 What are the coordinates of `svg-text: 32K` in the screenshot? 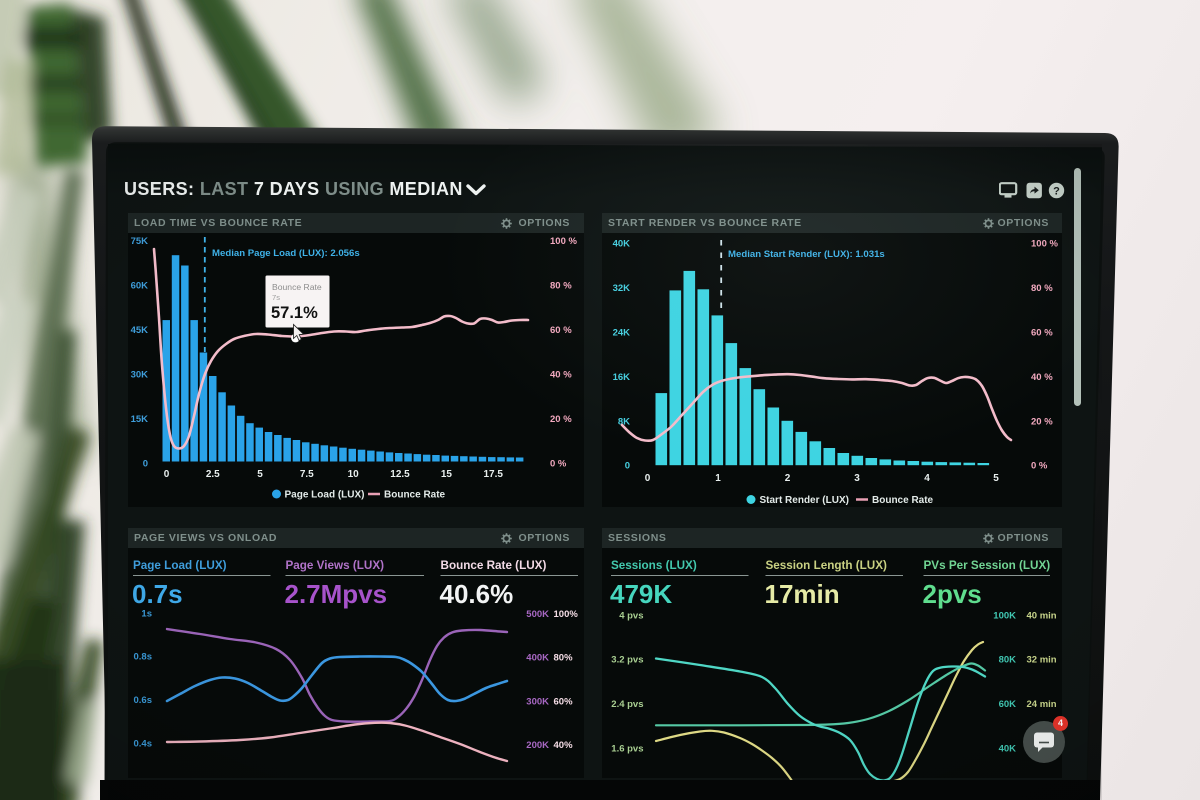 It's located at (622, 288).